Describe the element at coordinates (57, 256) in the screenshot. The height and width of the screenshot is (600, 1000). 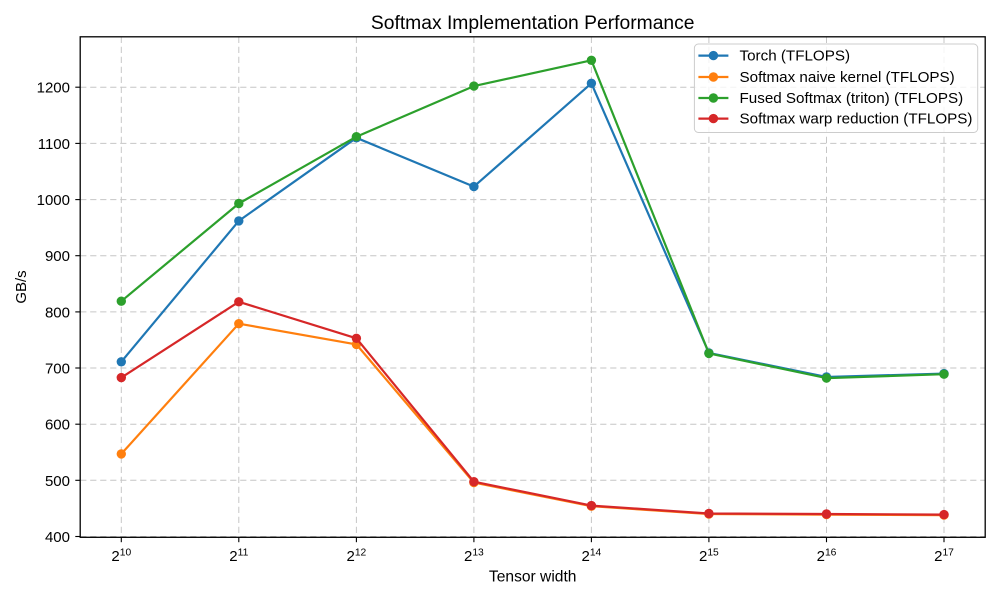
I see `svg-text: 900` at that location.